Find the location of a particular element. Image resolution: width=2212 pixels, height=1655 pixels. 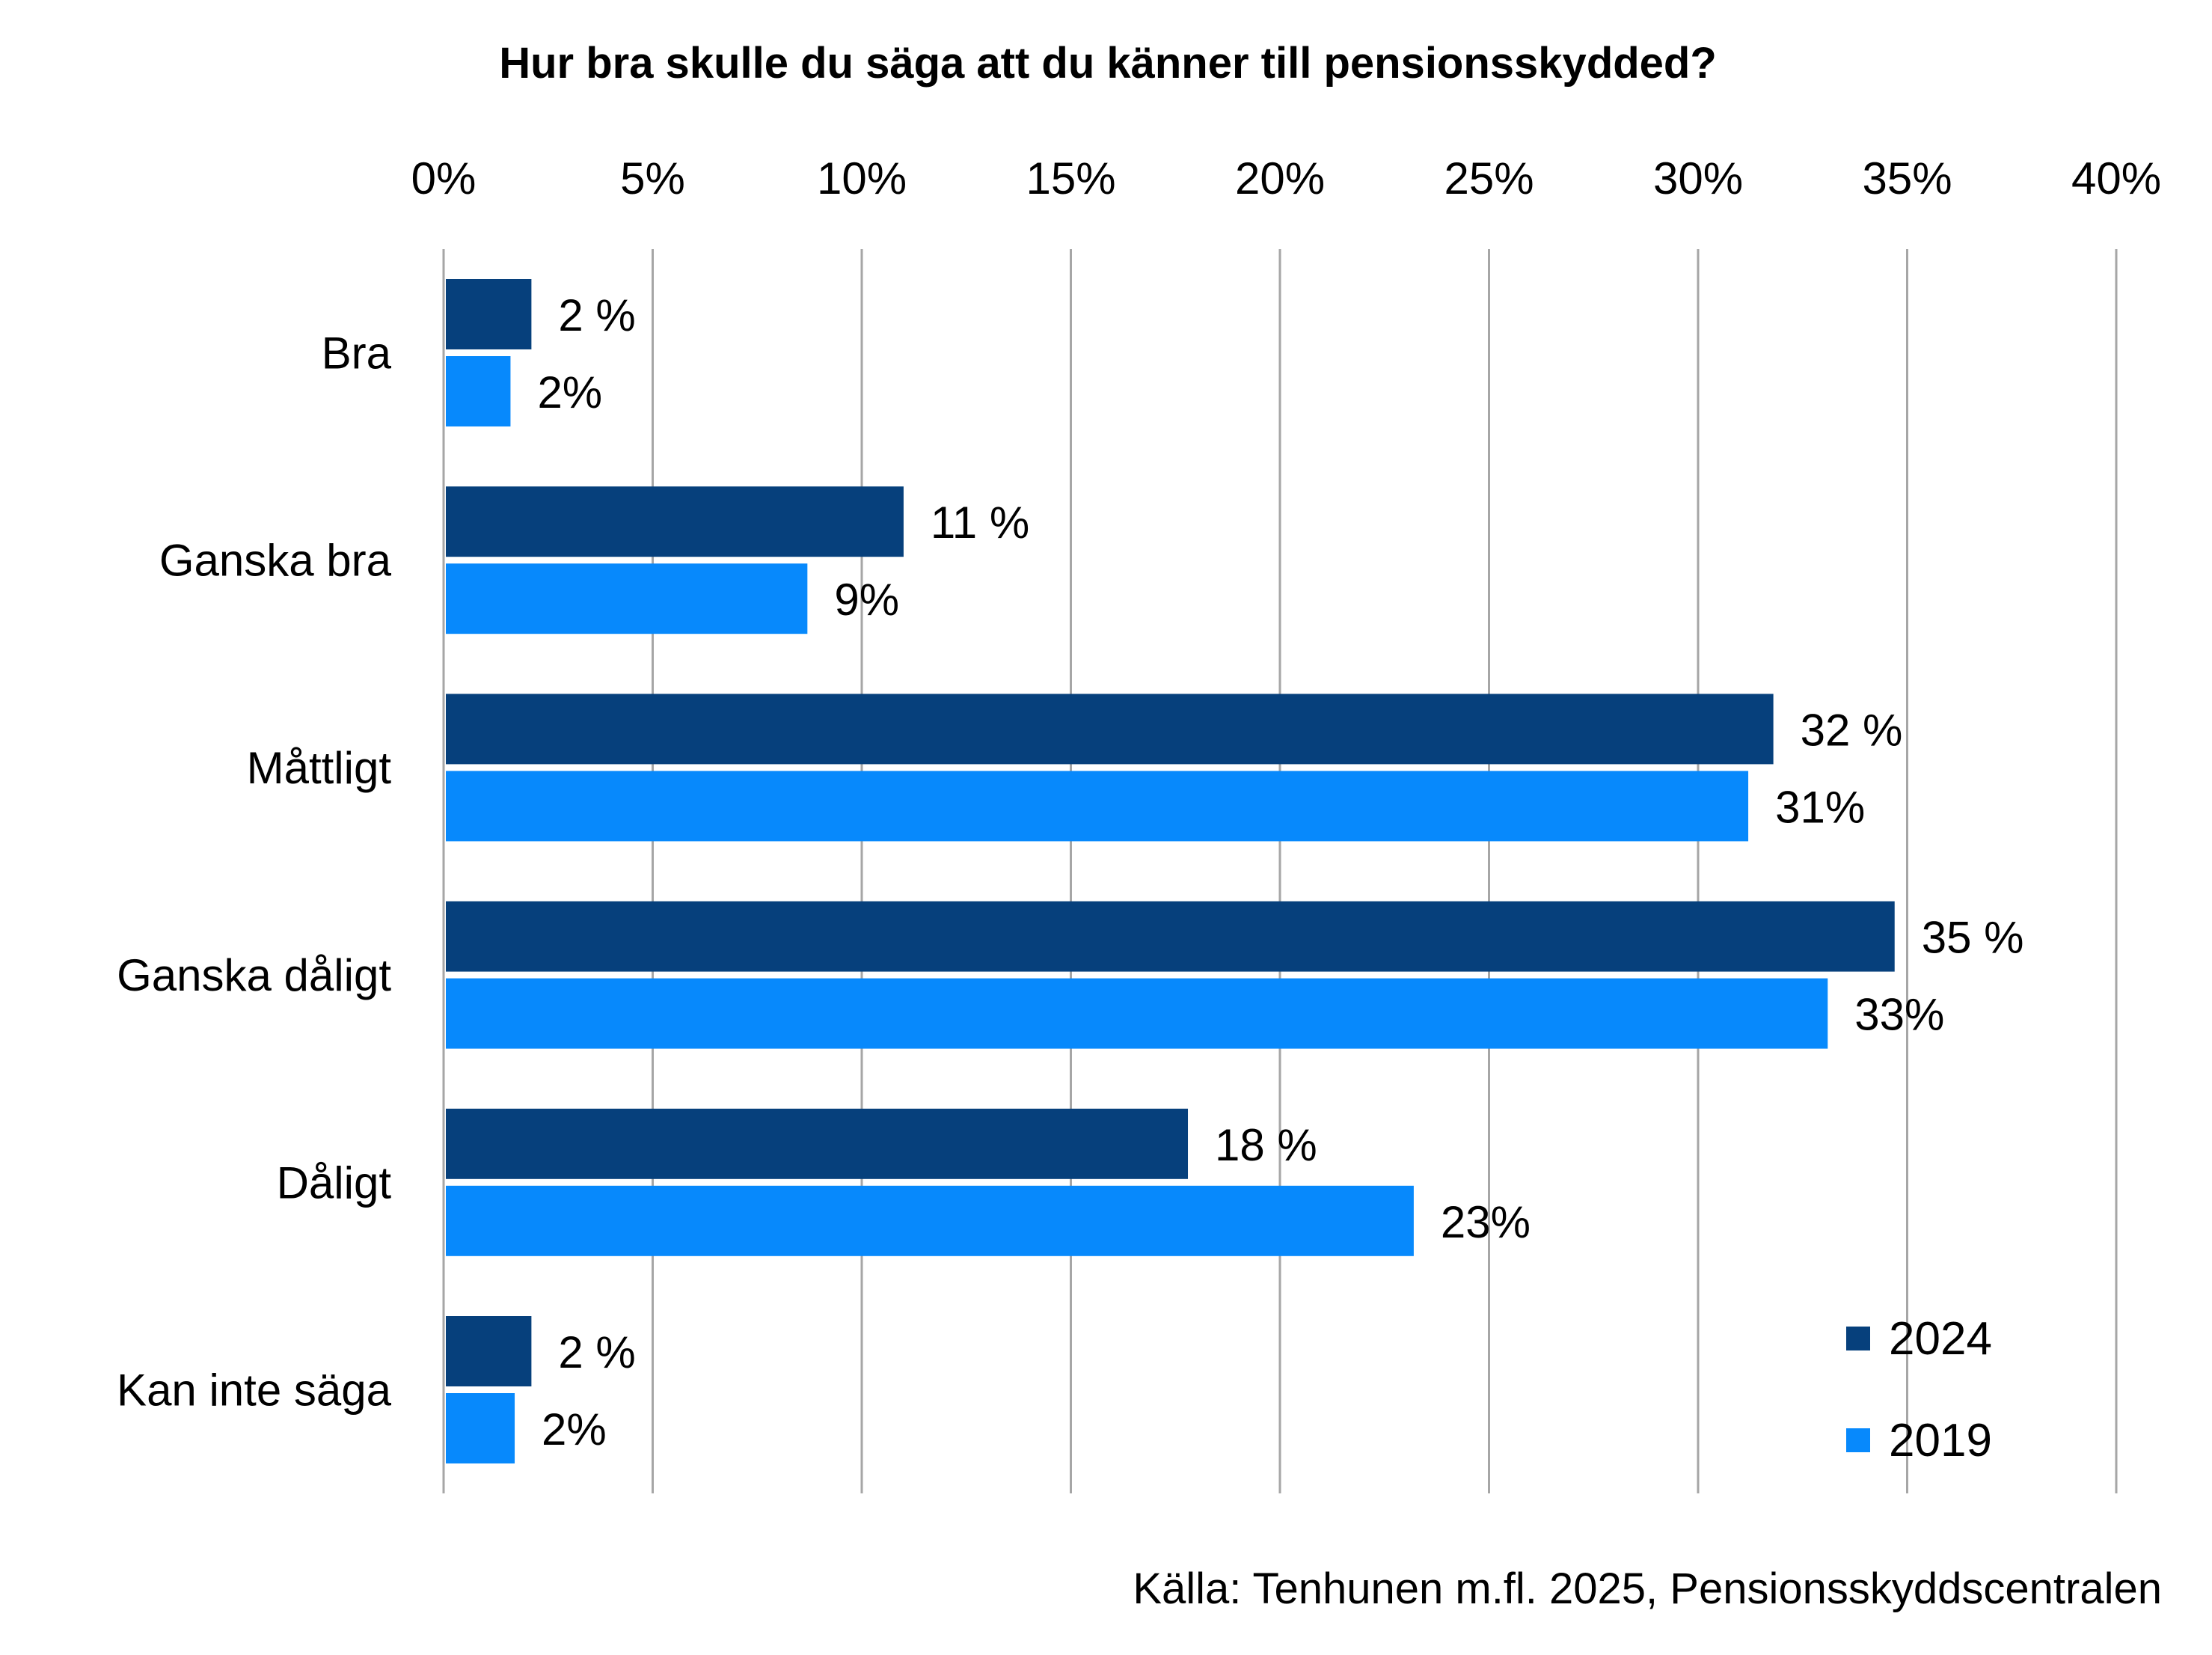

category-label: Ganska bra is located at coordinates (275, 561).